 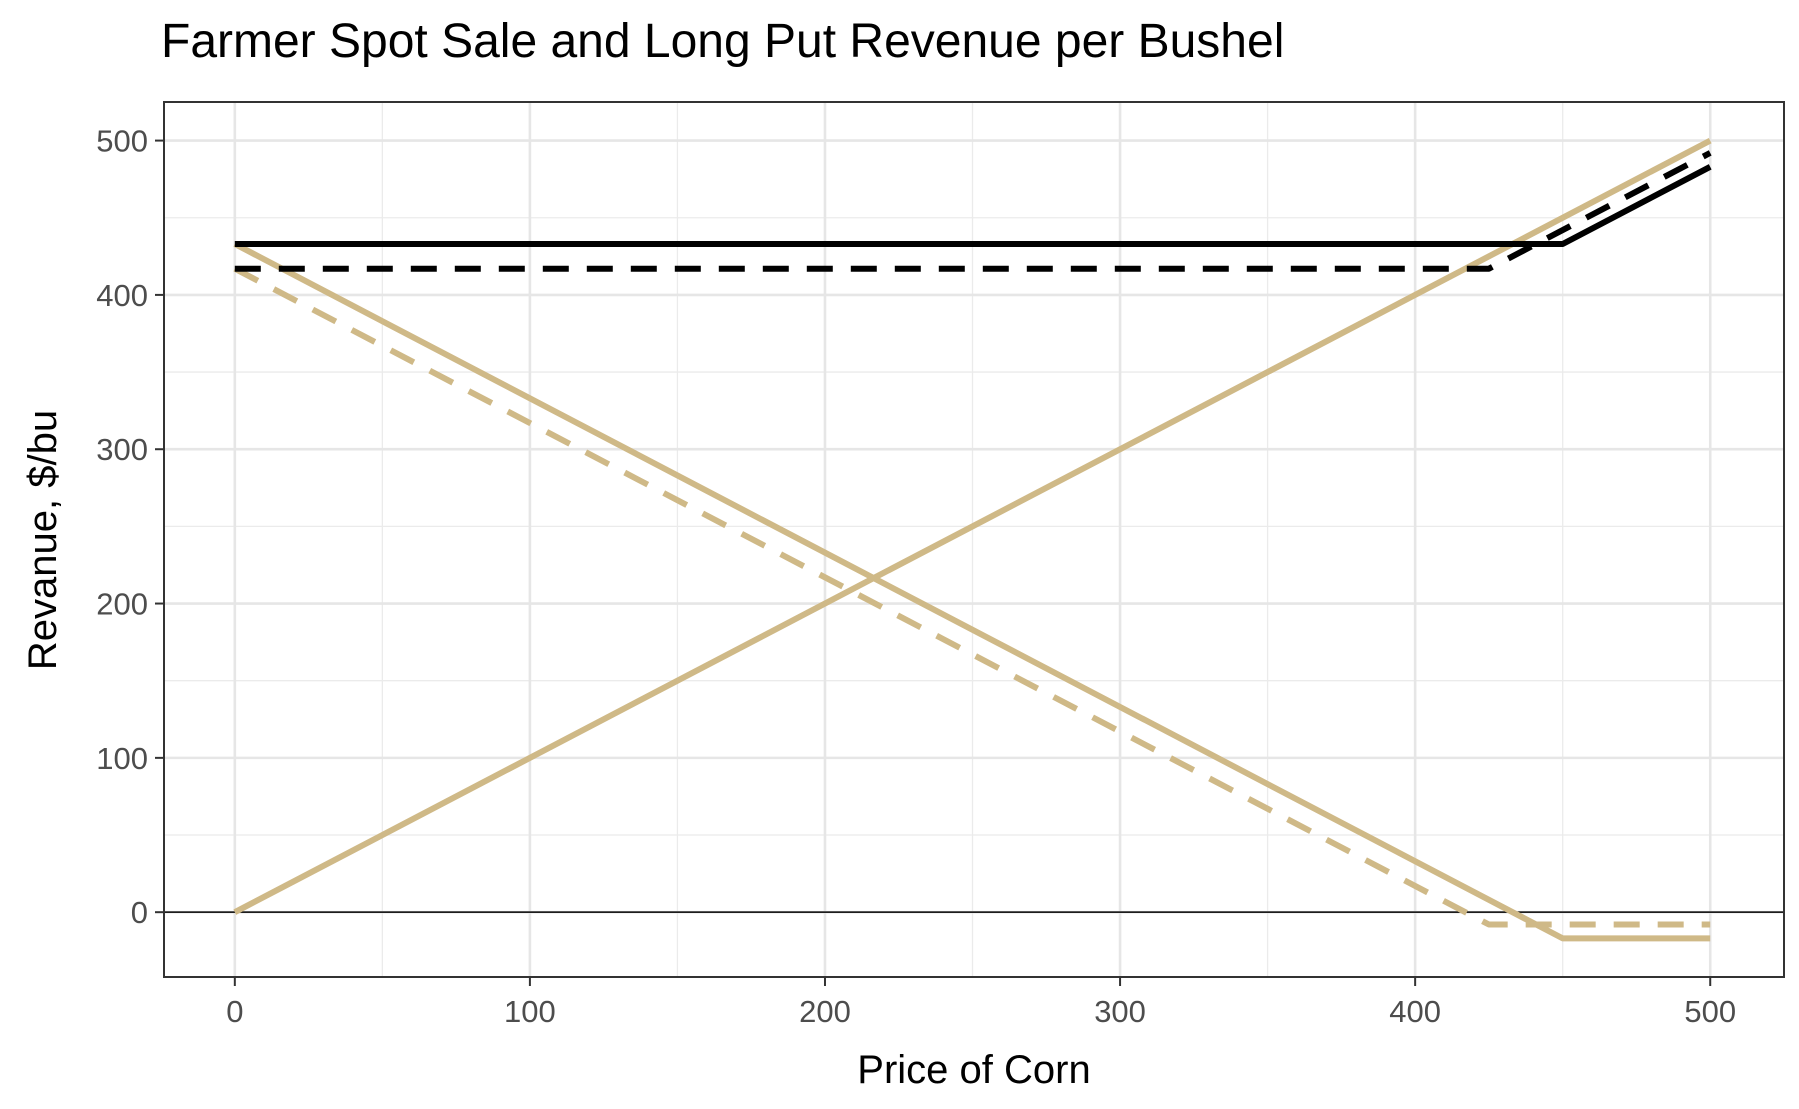 I want to click on x-axis-label: Price of Corn, so click(x=973, y=1070).